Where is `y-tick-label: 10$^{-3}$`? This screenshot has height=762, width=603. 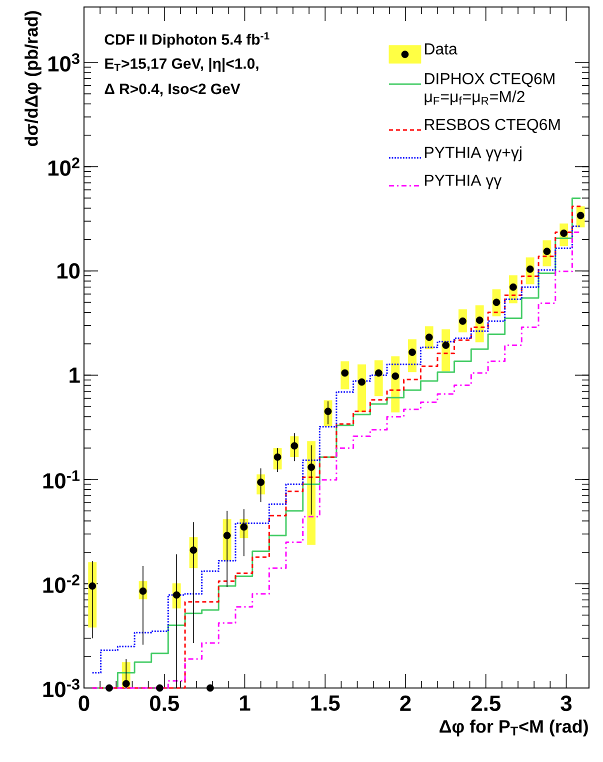
y-tick-label: 10$^{-3}$ is located at coordinates (61, 688).